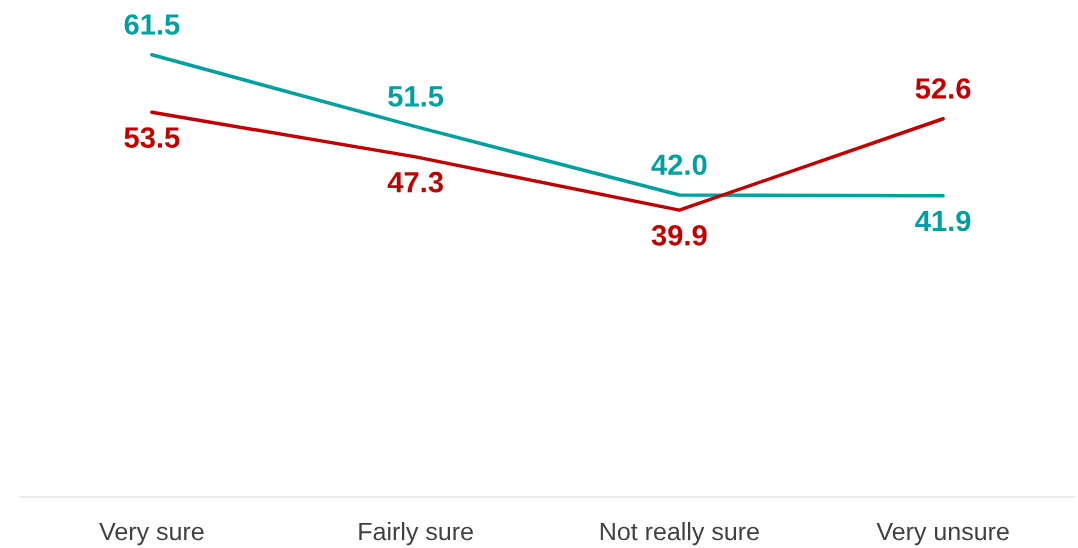  What do you see at coordinates (679, 165) in the screenshot?
I see `data-label: 42.0` at bounding box center [679, 165].